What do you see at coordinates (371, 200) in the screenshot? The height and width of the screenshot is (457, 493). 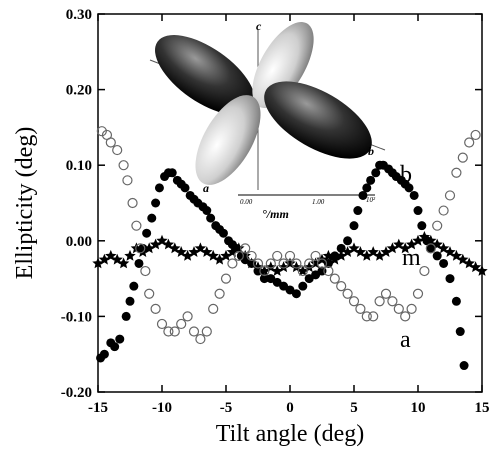 I see `inset-scale-label: 10²` at bounding box center [371, 200].